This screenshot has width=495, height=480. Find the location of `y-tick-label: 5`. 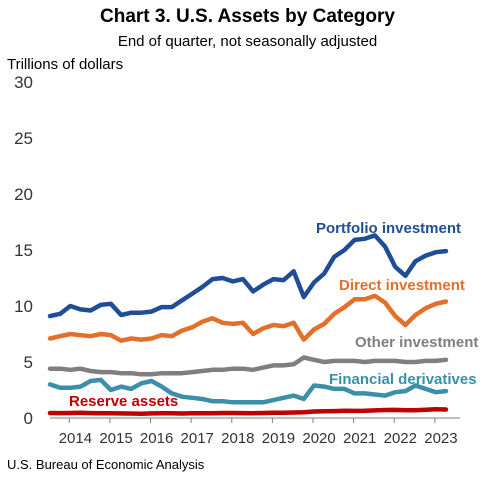

y-tick-label: 5 is located at coordinates (28, 362).